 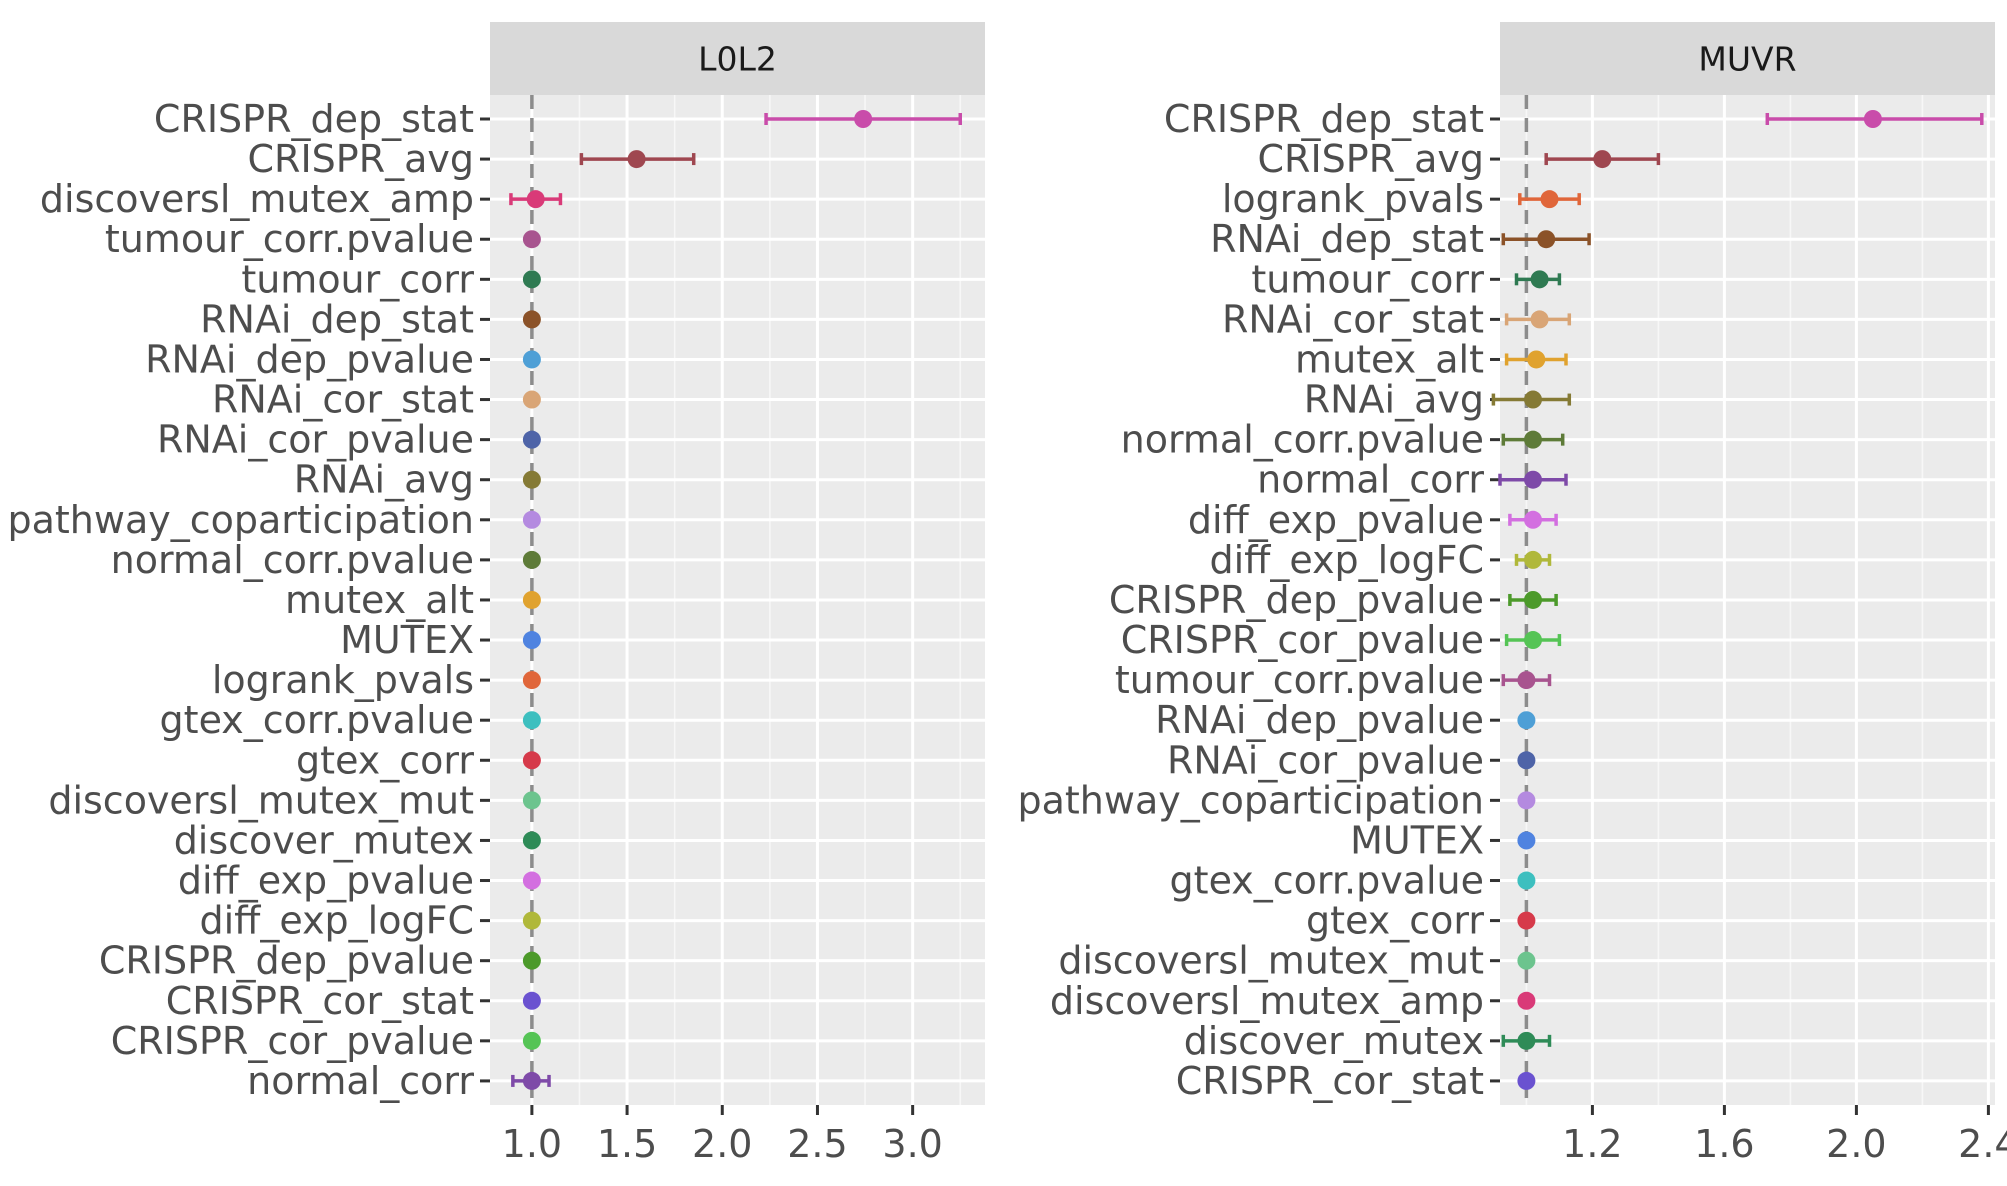 I want to click on panel-title: L0L2, so click(x=737, y=59).